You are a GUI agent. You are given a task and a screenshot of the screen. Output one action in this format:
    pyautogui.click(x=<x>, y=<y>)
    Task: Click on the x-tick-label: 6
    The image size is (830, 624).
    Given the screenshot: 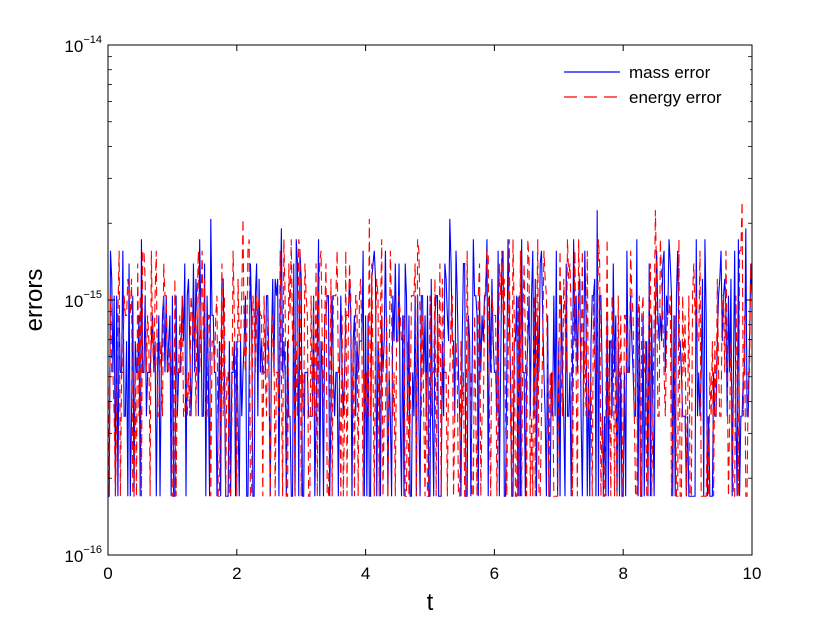 What is the action you would take?
    pyautogui.click(x=494, y=573)
    